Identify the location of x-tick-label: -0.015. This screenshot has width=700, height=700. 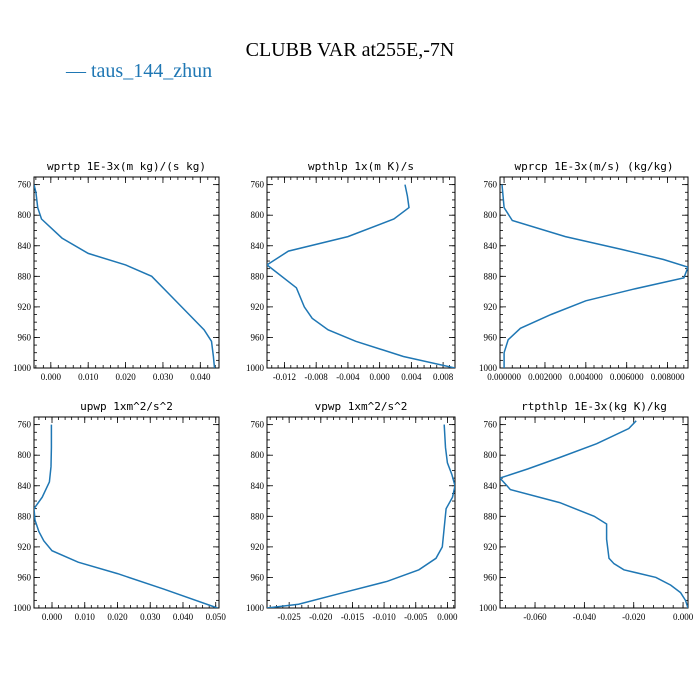
(353, 617).